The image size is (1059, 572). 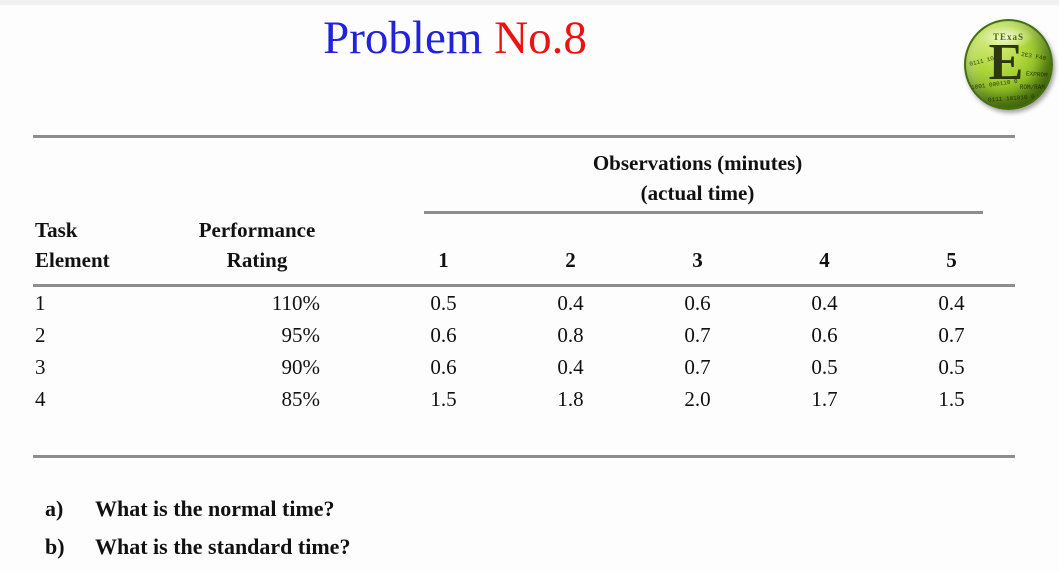 What do you see at coordinates (301, 366) in the screenshot?
I see `rating-cell: 90%` at bounding box center [301, 366].